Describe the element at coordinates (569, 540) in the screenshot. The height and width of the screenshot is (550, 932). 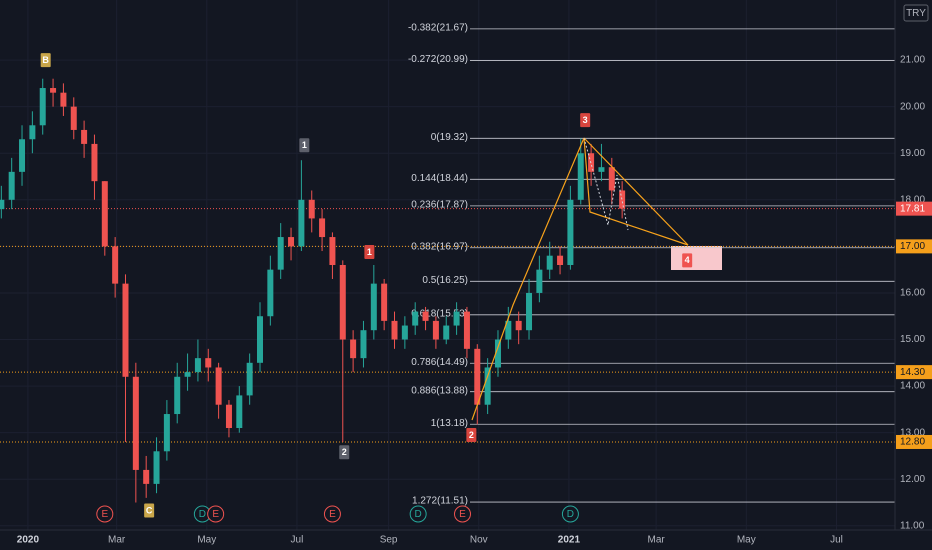
I see `x-tick-label: 2021` at that location.